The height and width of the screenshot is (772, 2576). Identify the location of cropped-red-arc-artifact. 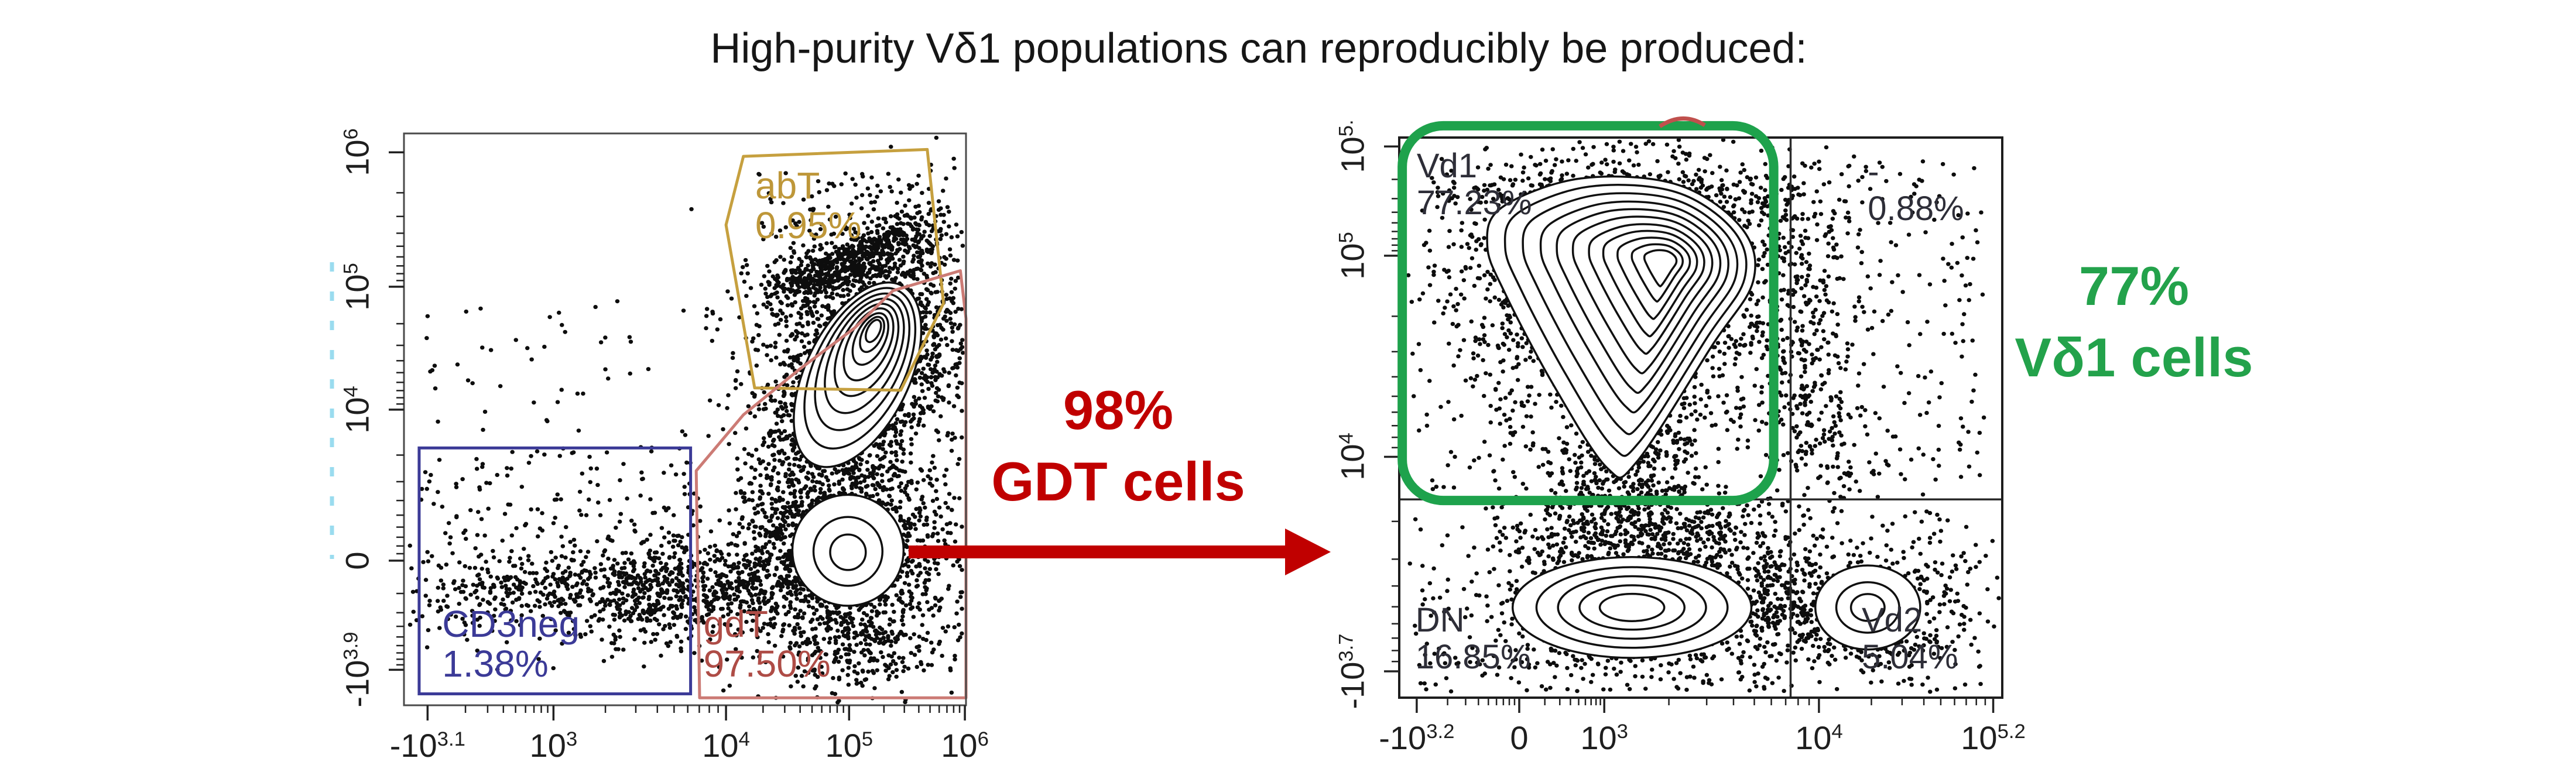
(1682, 122).